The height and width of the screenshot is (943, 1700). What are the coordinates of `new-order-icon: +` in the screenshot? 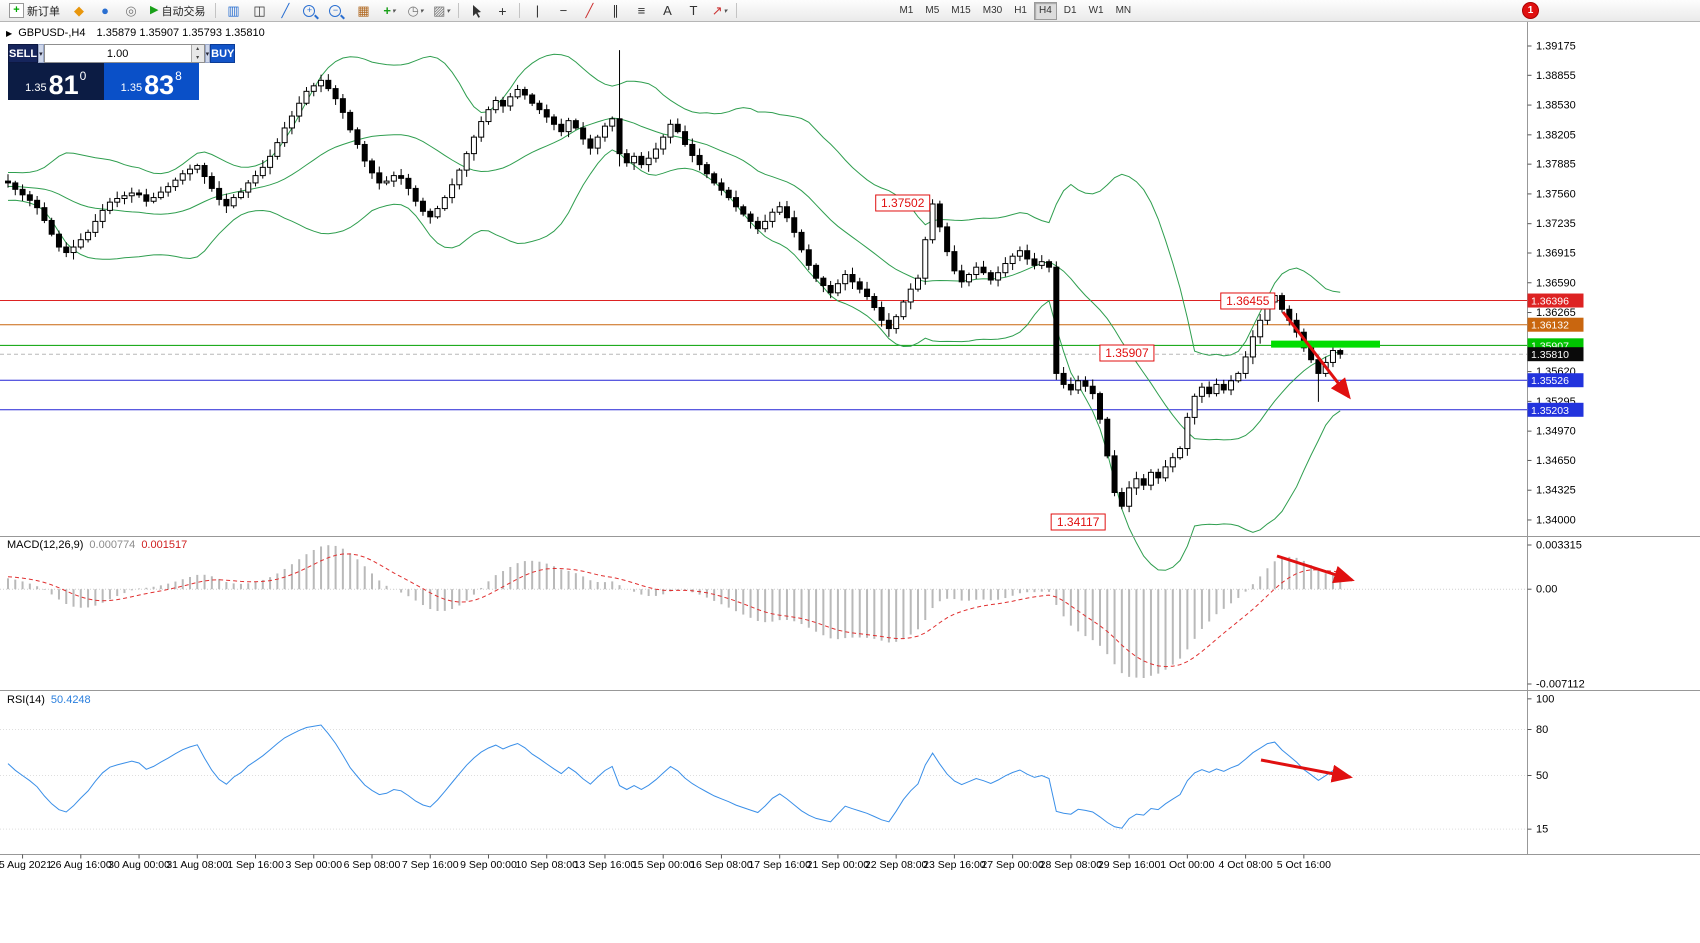 It's located at (16, 10).